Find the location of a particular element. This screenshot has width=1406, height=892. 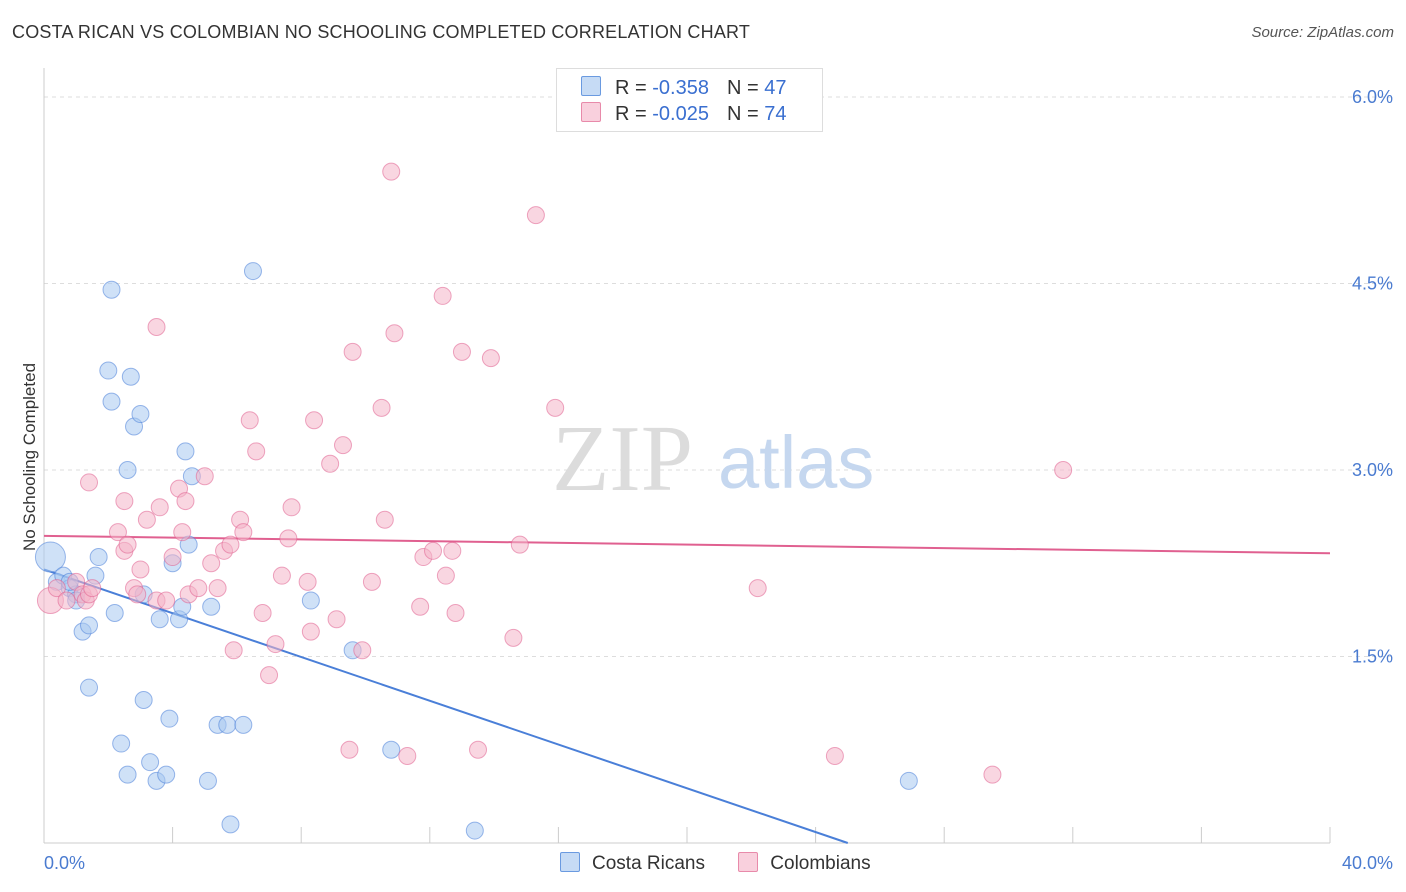

y-tick-label: 6.0% is located at coordinates (1372, 97).